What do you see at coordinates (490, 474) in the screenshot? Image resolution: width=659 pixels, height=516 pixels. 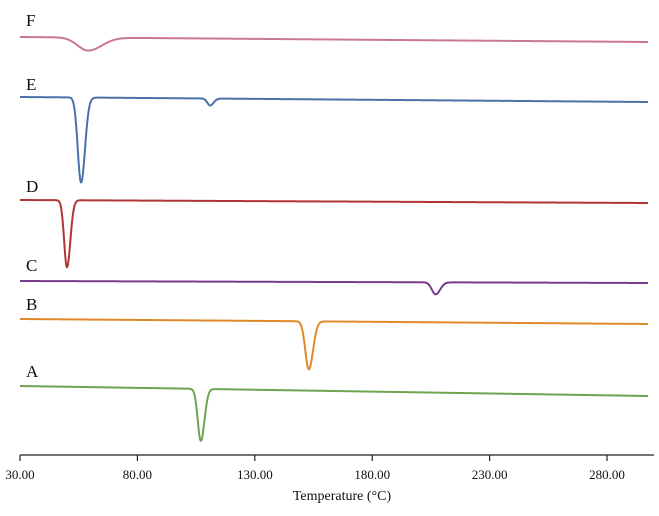 I see `x-tick-label: 230.00` at bounding box center [490, 474].